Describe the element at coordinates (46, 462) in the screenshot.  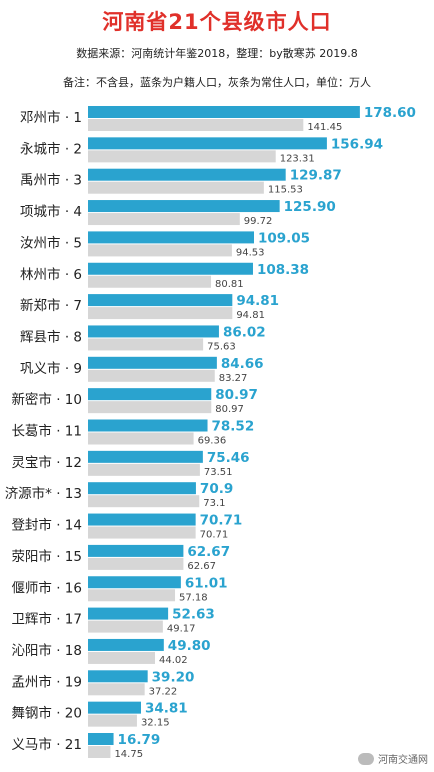
I see `category-label: 灵宝市 · 12` at that location.